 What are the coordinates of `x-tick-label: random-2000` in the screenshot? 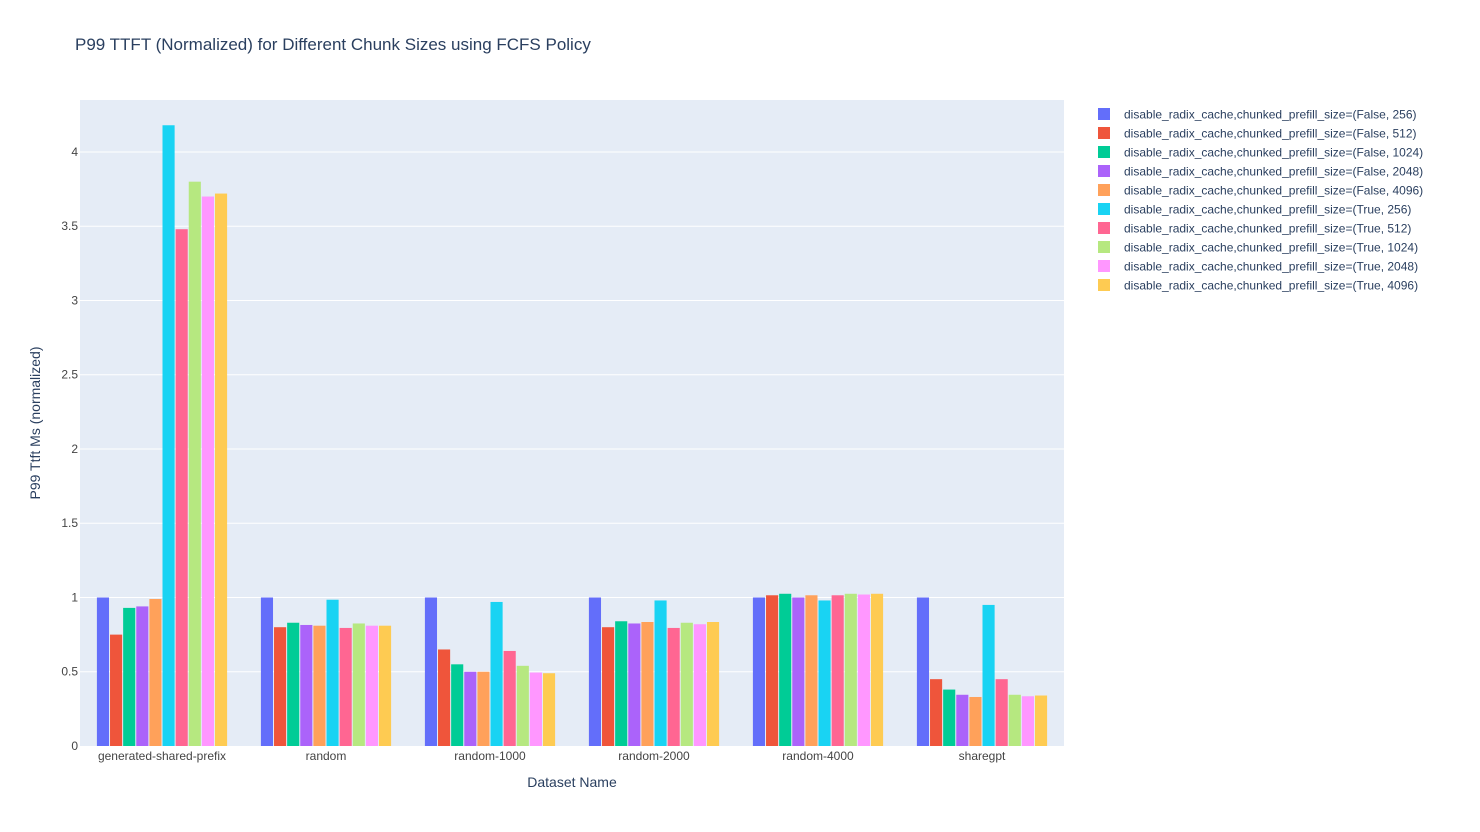 It's located at (654, 756).